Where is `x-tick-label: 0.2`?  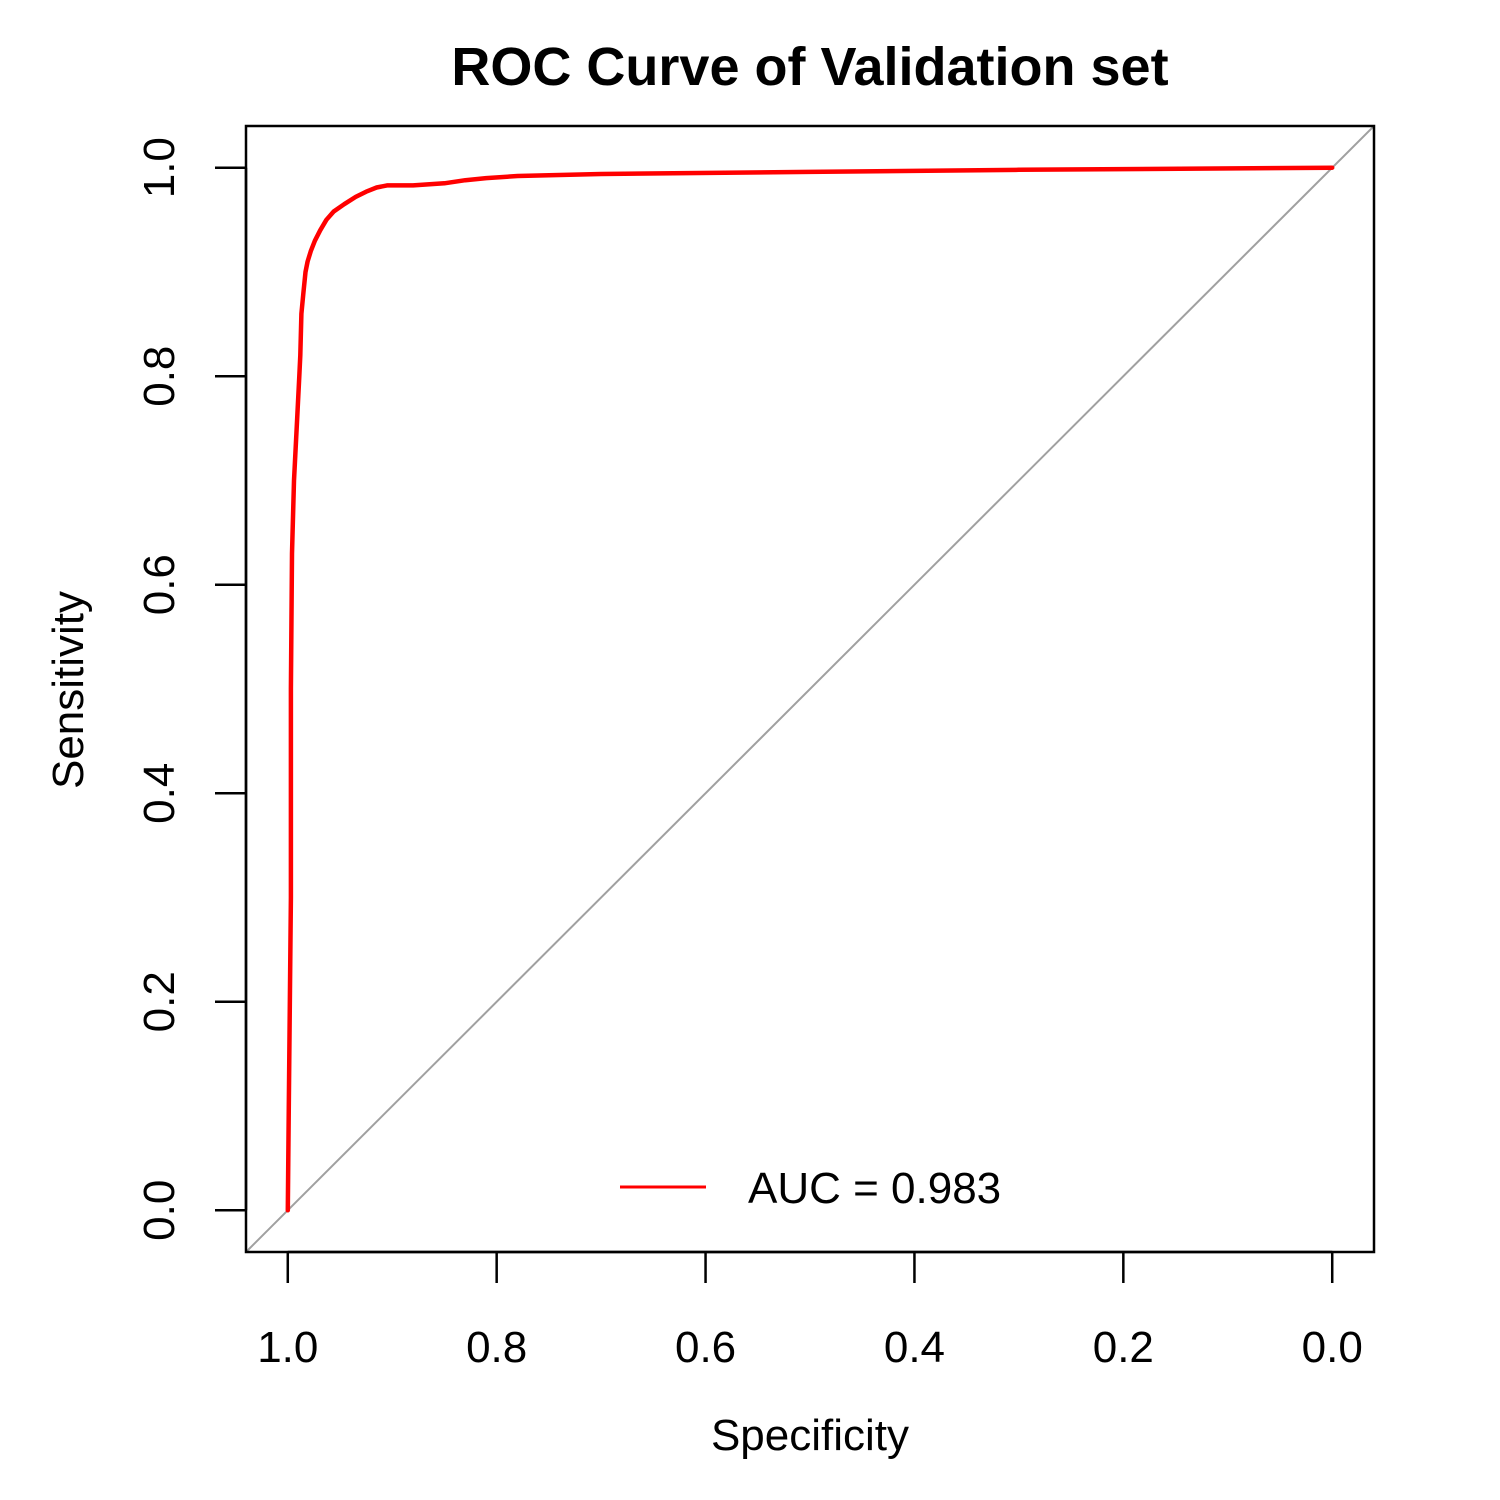 x-tick-label: 0.2 is located at coordinates (1123, 1347).